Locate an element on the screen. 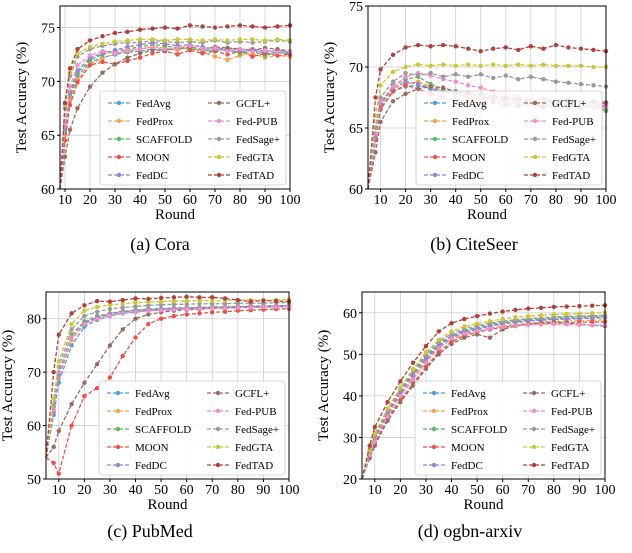  x-tick-label: 80 is located at coordinates (238, 490).